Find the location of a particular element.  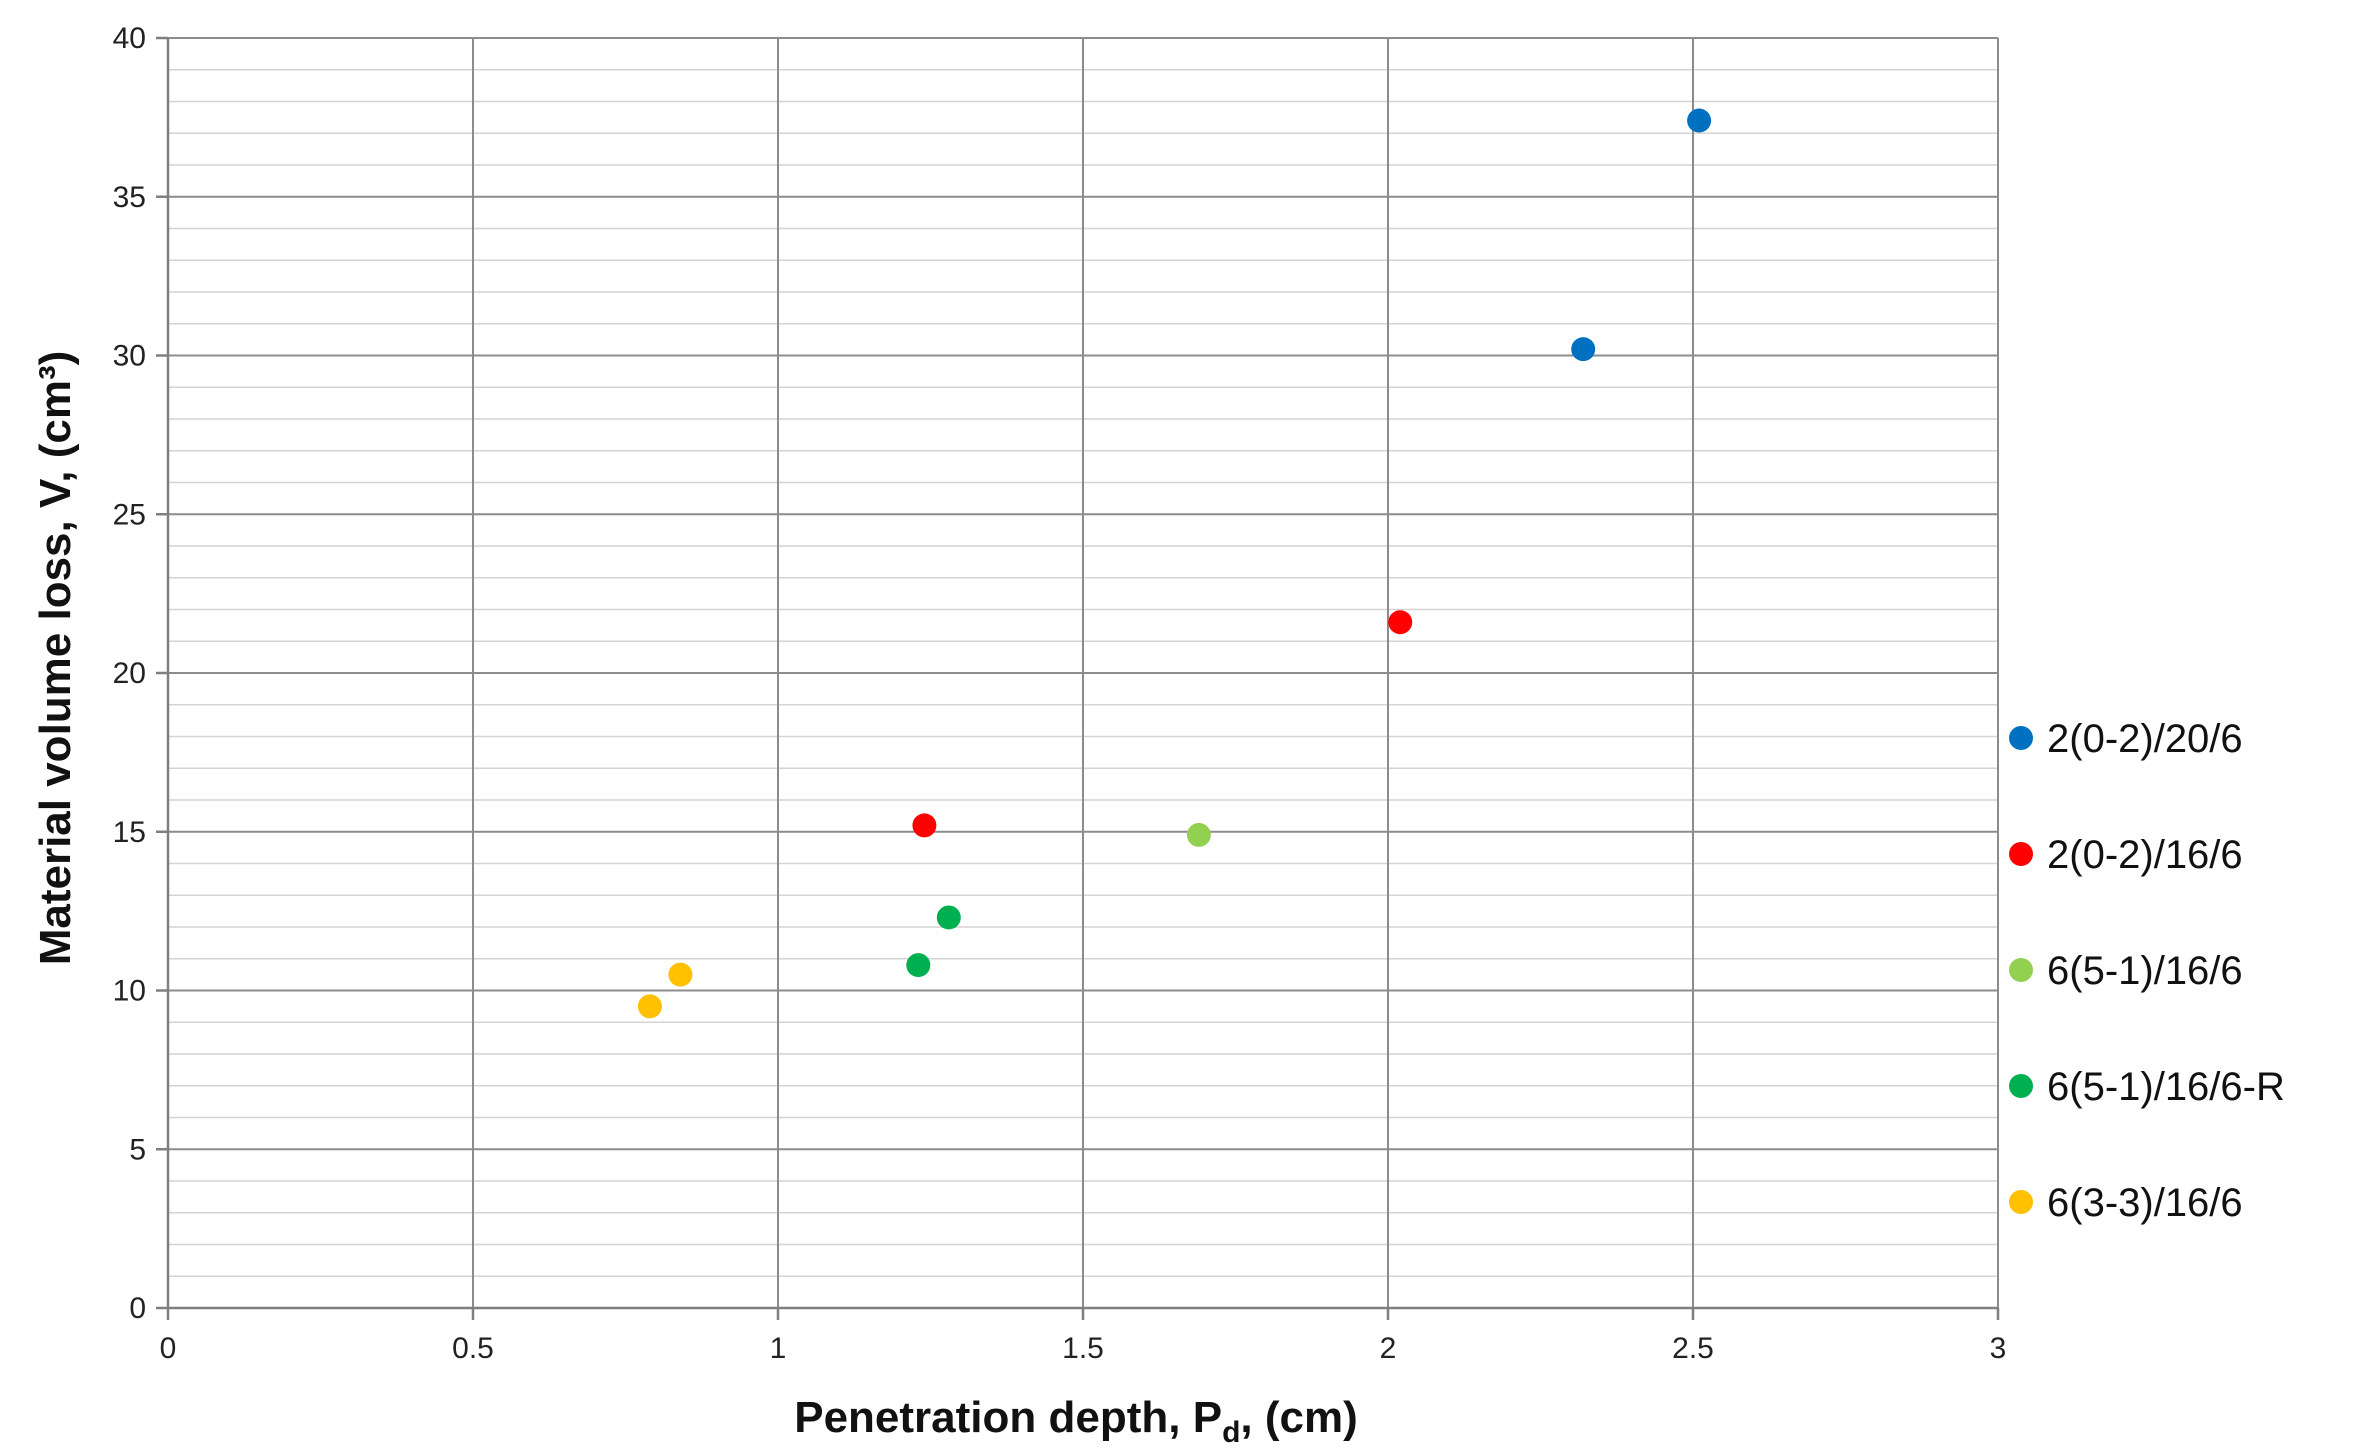

legend-label: 6(5-1)/16/6 is located at coordinates (2145, 971).